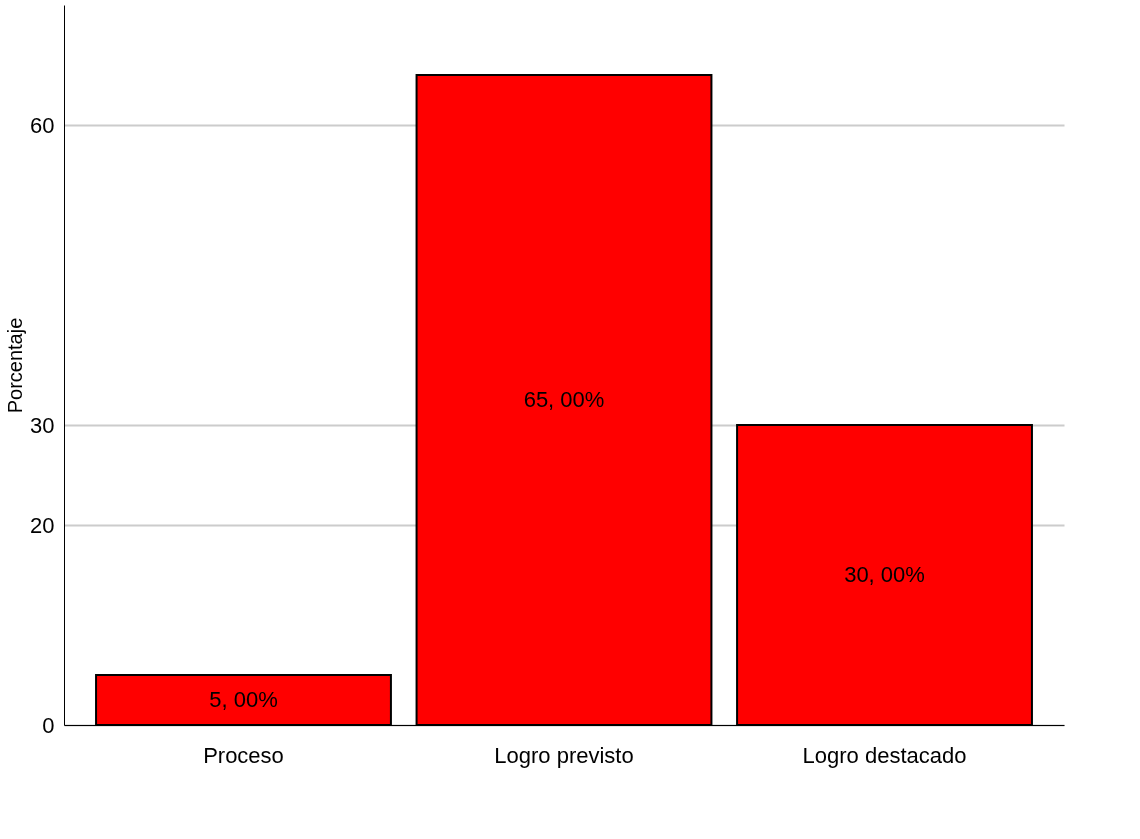 The image size is (1140, 839). I want to click on y-tick-label: 60, so click(42, 125).